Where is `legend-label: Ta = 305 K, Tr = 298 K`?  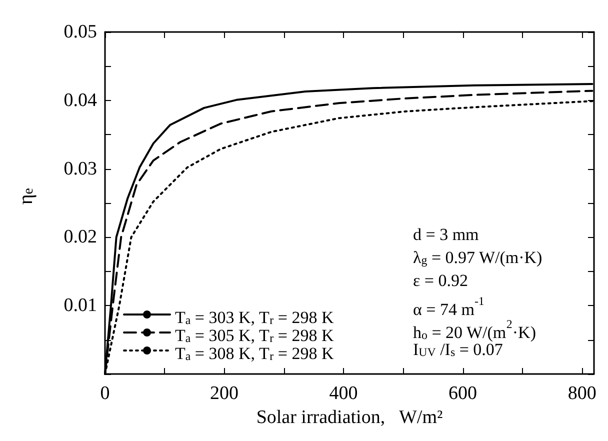 legend-label: Ta = 305 K, Tr = 298 K is located at coordinates (254, 335).